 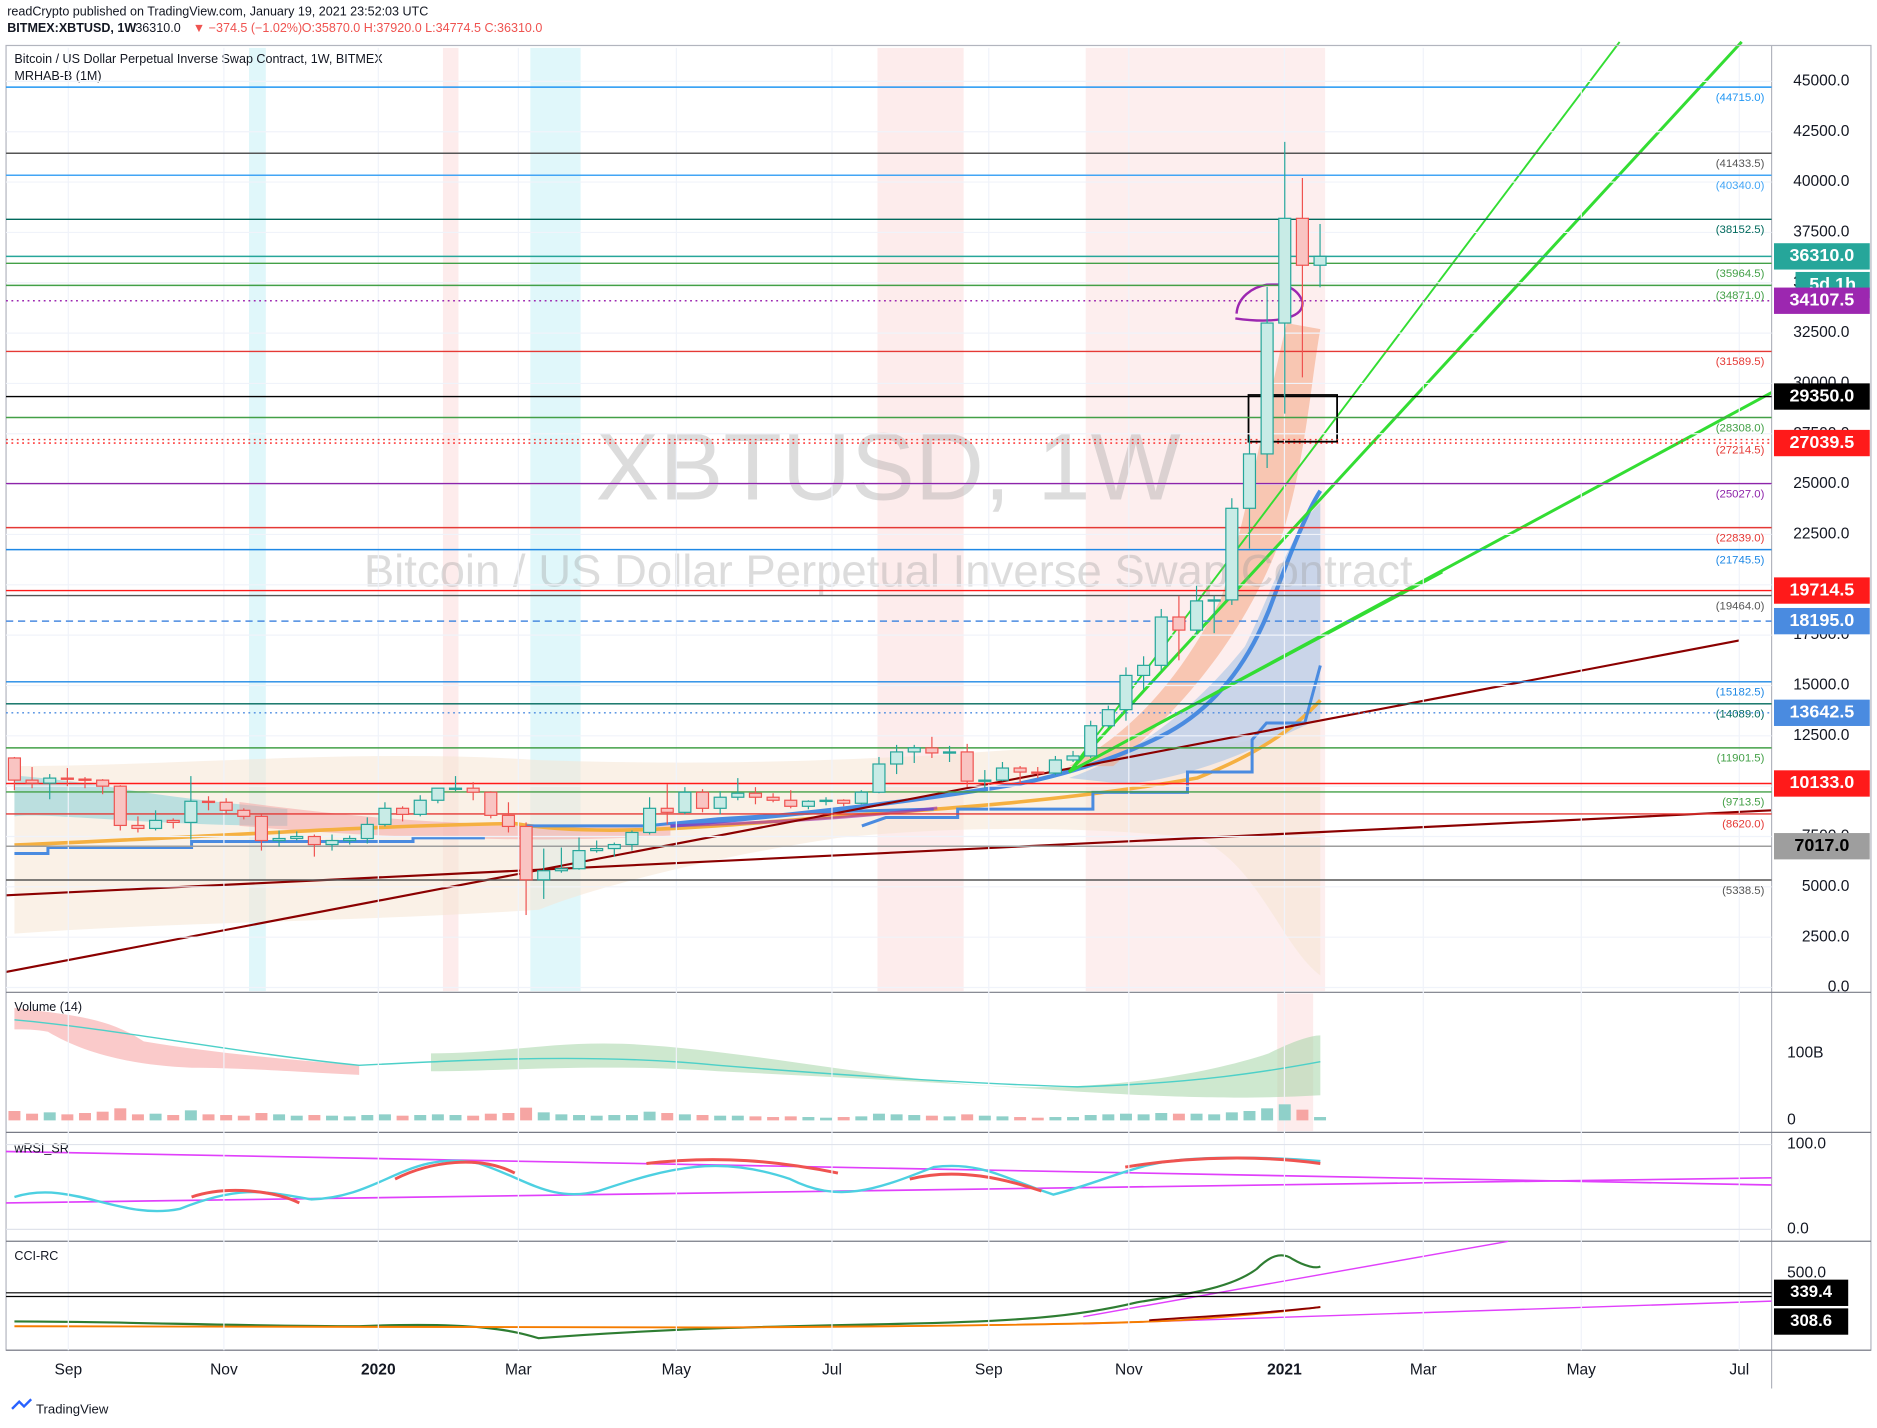 I want to click on level-label: (11901.5), so click(x=1741, y=759).